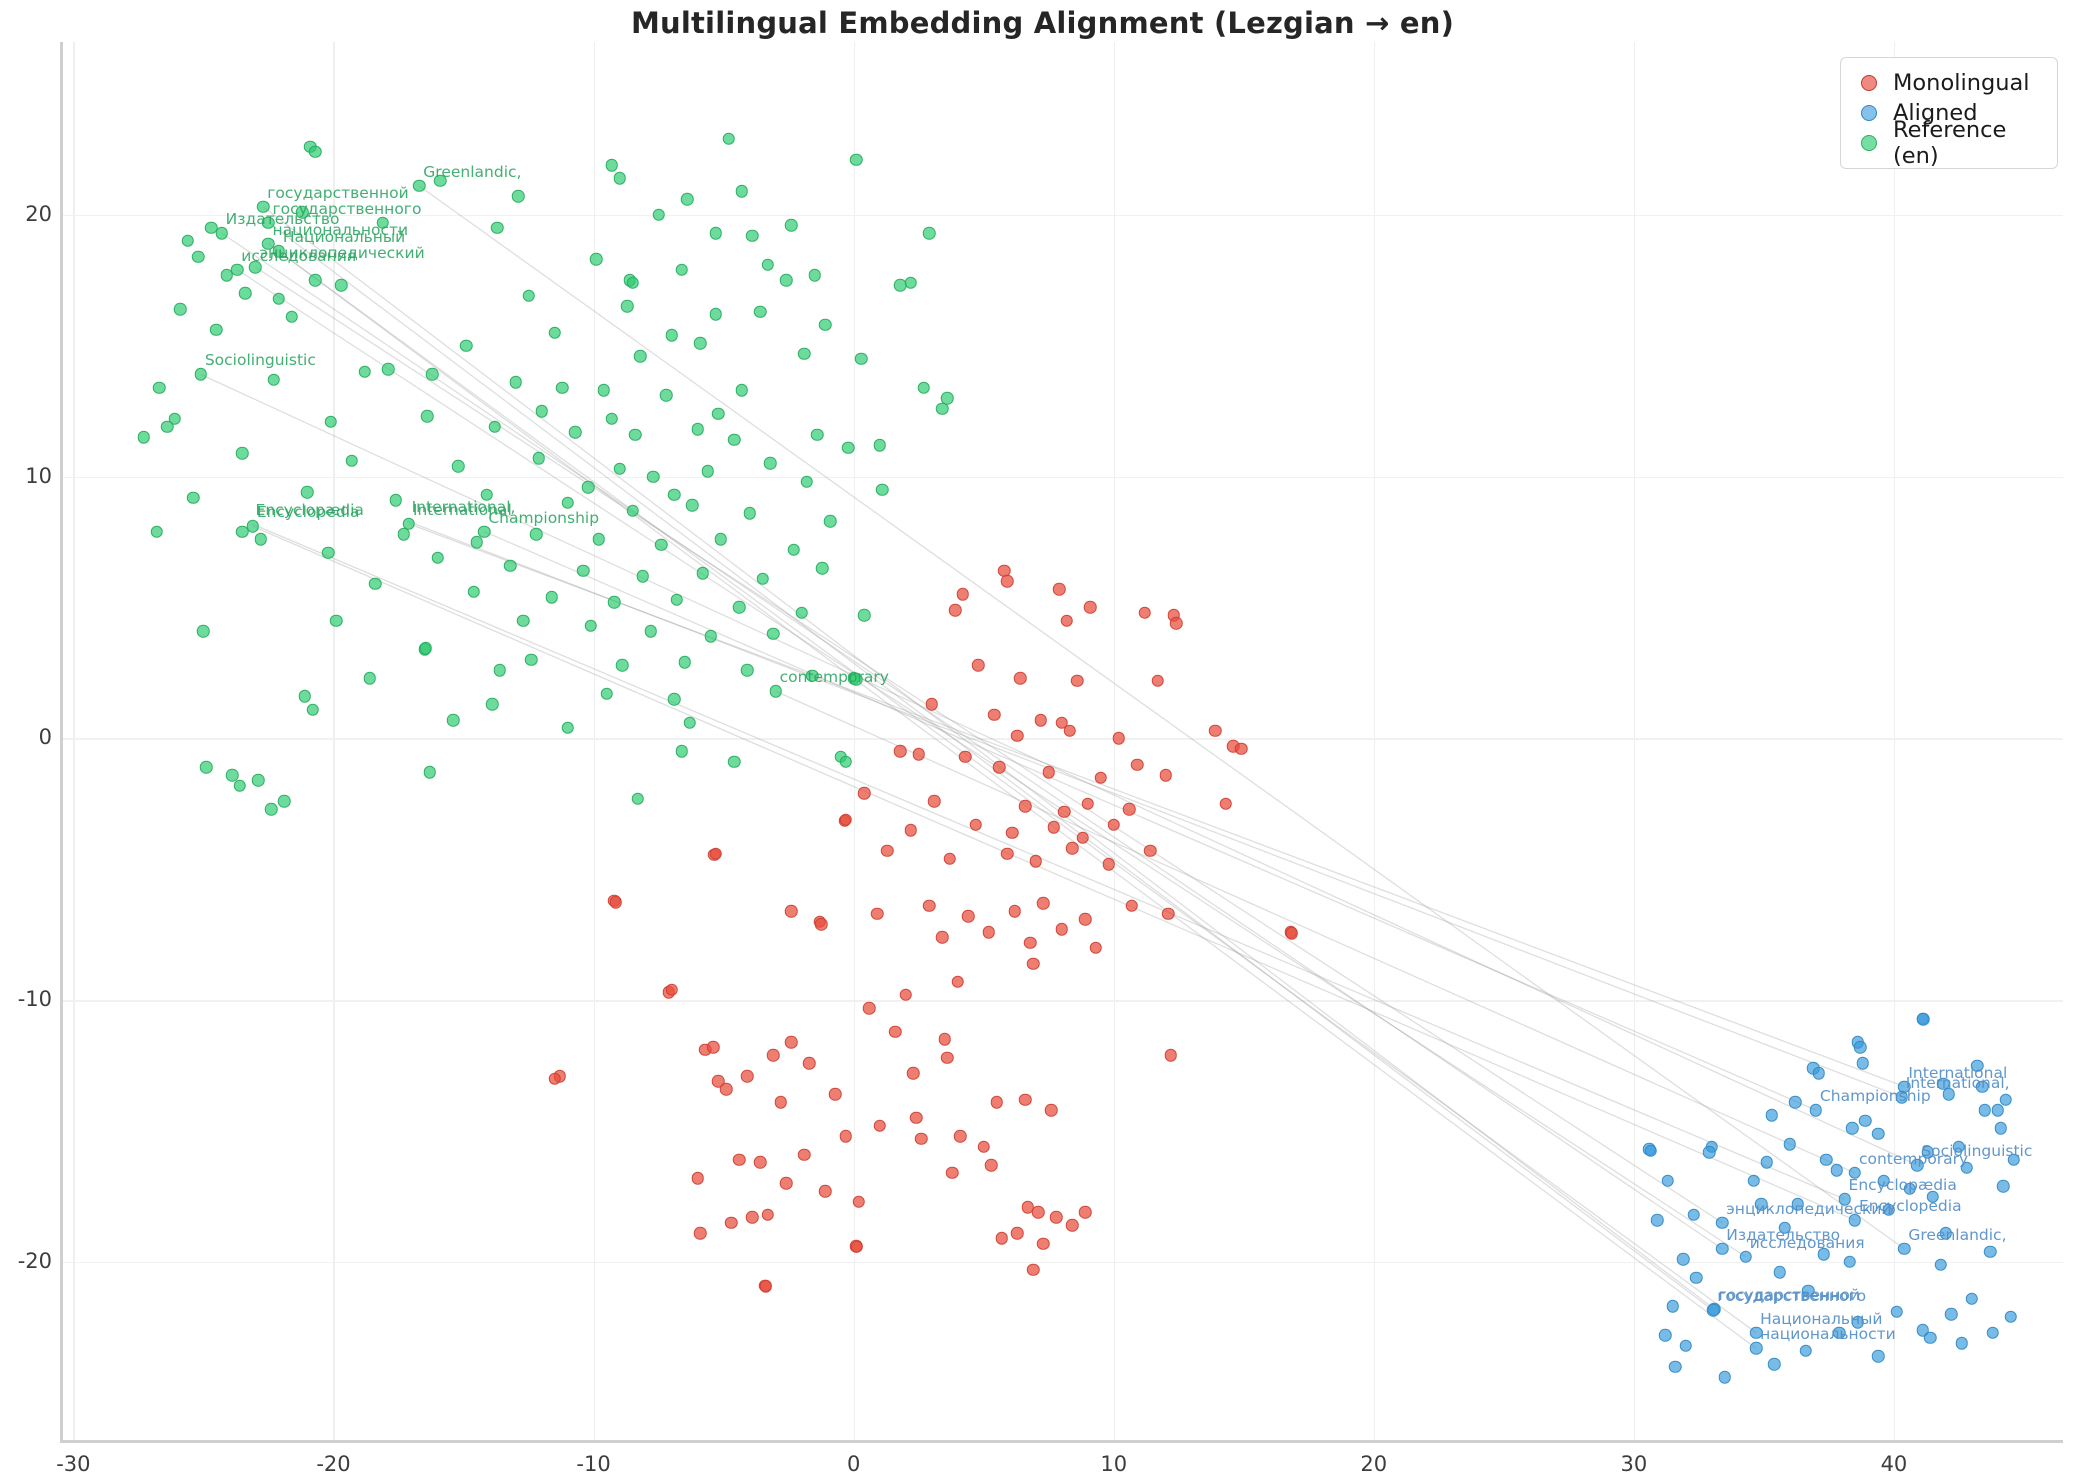 The width and height of the screenshot is (2085, 1483). I want to click on annotation-ref: Sociolinguistic, so click(260, 360).